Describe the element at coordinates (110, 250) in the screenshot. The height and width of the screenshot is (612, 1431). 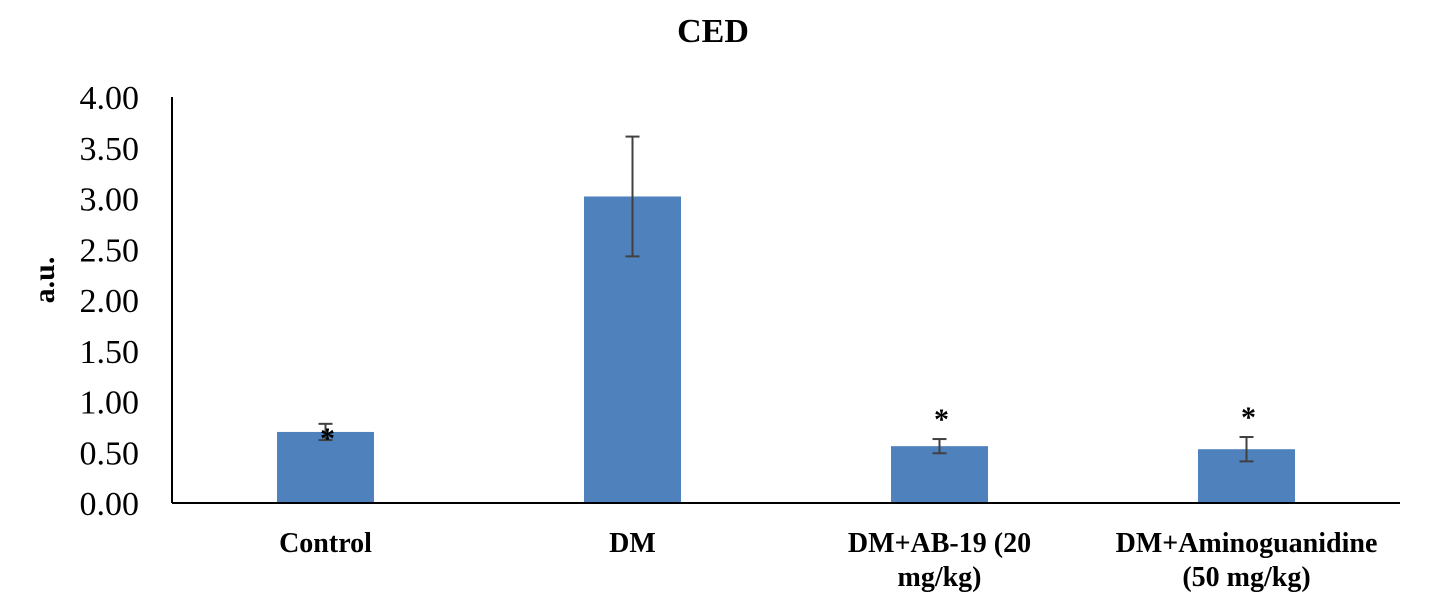
I see `y-tick-label: 2.50` at that location.